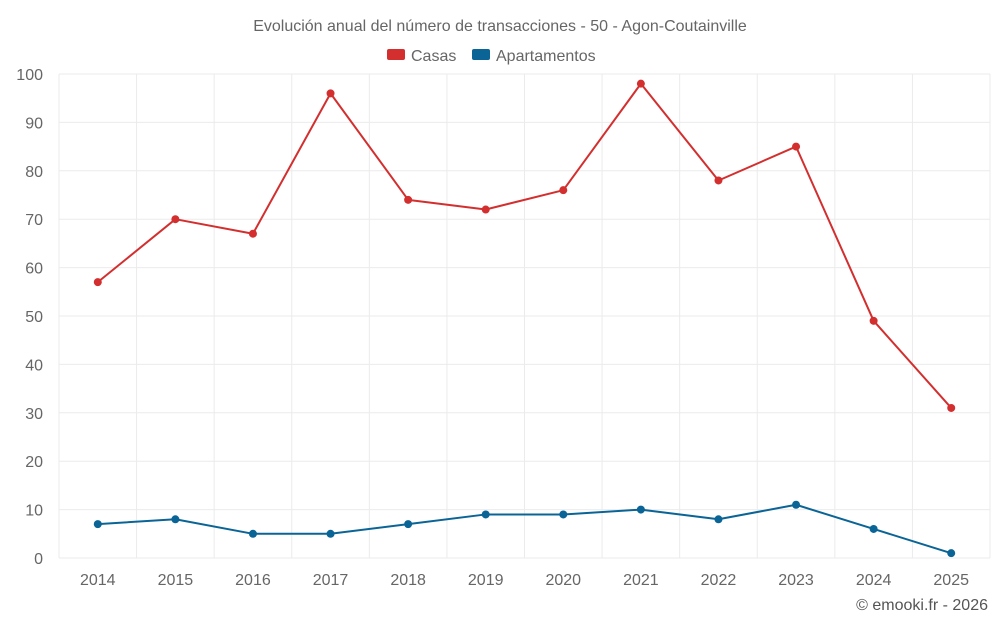  Describe the element at coordinates (34, 317) in the screenshot. I see `y-tick-label: 50` at that location.